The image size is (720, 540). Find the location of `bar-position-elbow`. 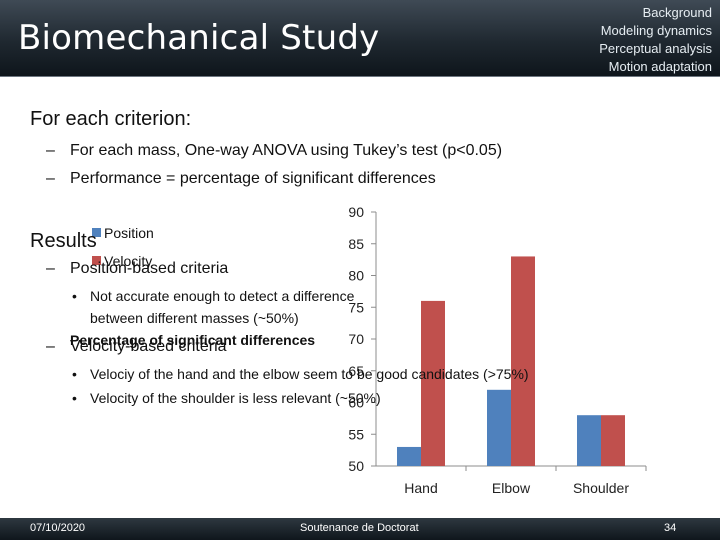

bar-position-elbow is located at coordinates (499, 427).